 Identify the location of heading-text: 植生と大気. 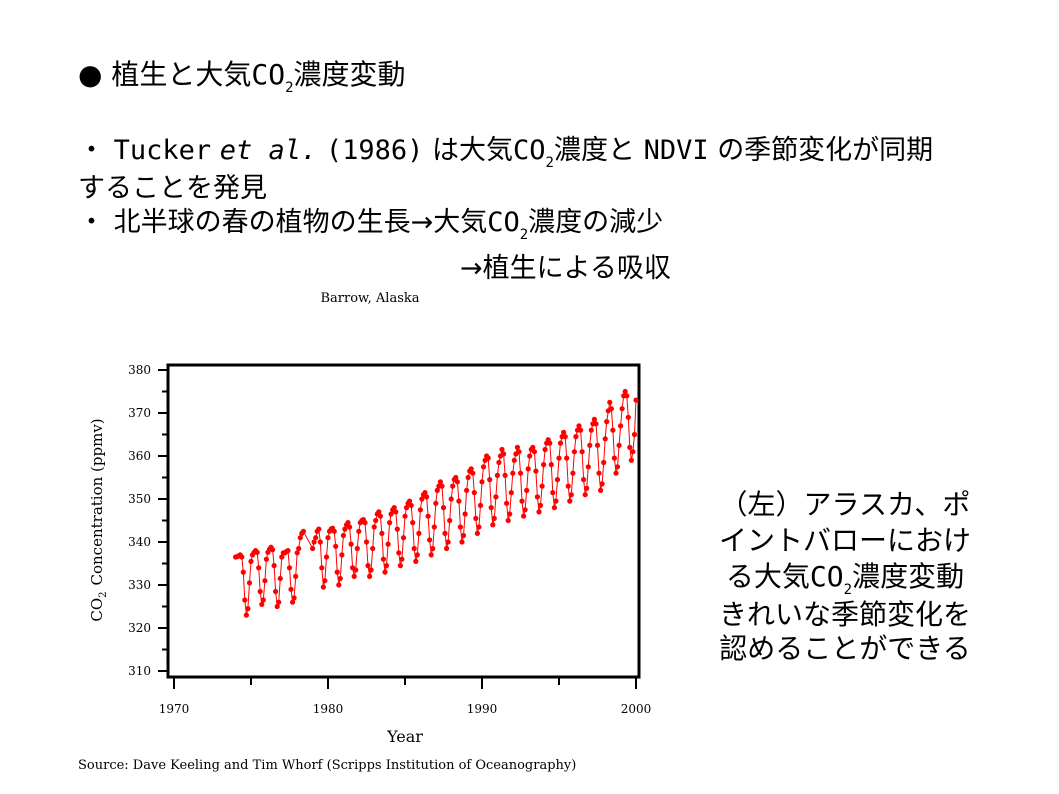
(181, 74).